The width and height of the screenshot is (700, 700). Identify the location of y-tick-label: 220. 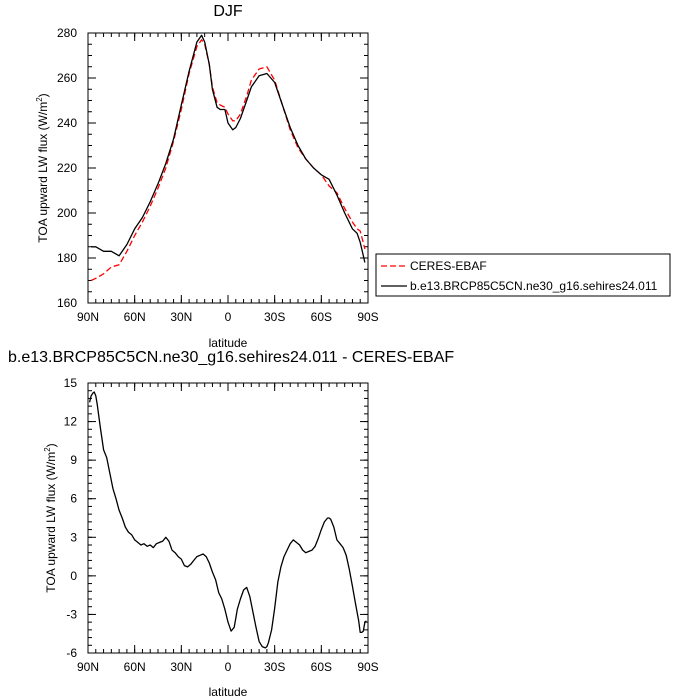
(67, 168).